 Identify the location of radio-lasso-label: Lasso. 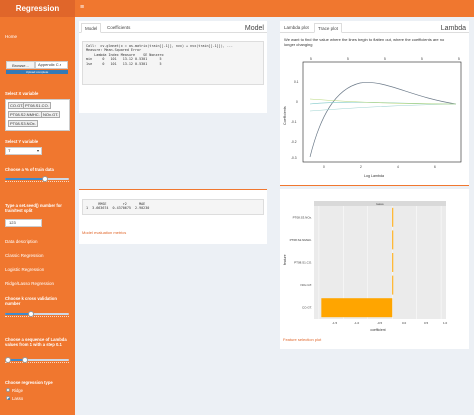
(18, 398).